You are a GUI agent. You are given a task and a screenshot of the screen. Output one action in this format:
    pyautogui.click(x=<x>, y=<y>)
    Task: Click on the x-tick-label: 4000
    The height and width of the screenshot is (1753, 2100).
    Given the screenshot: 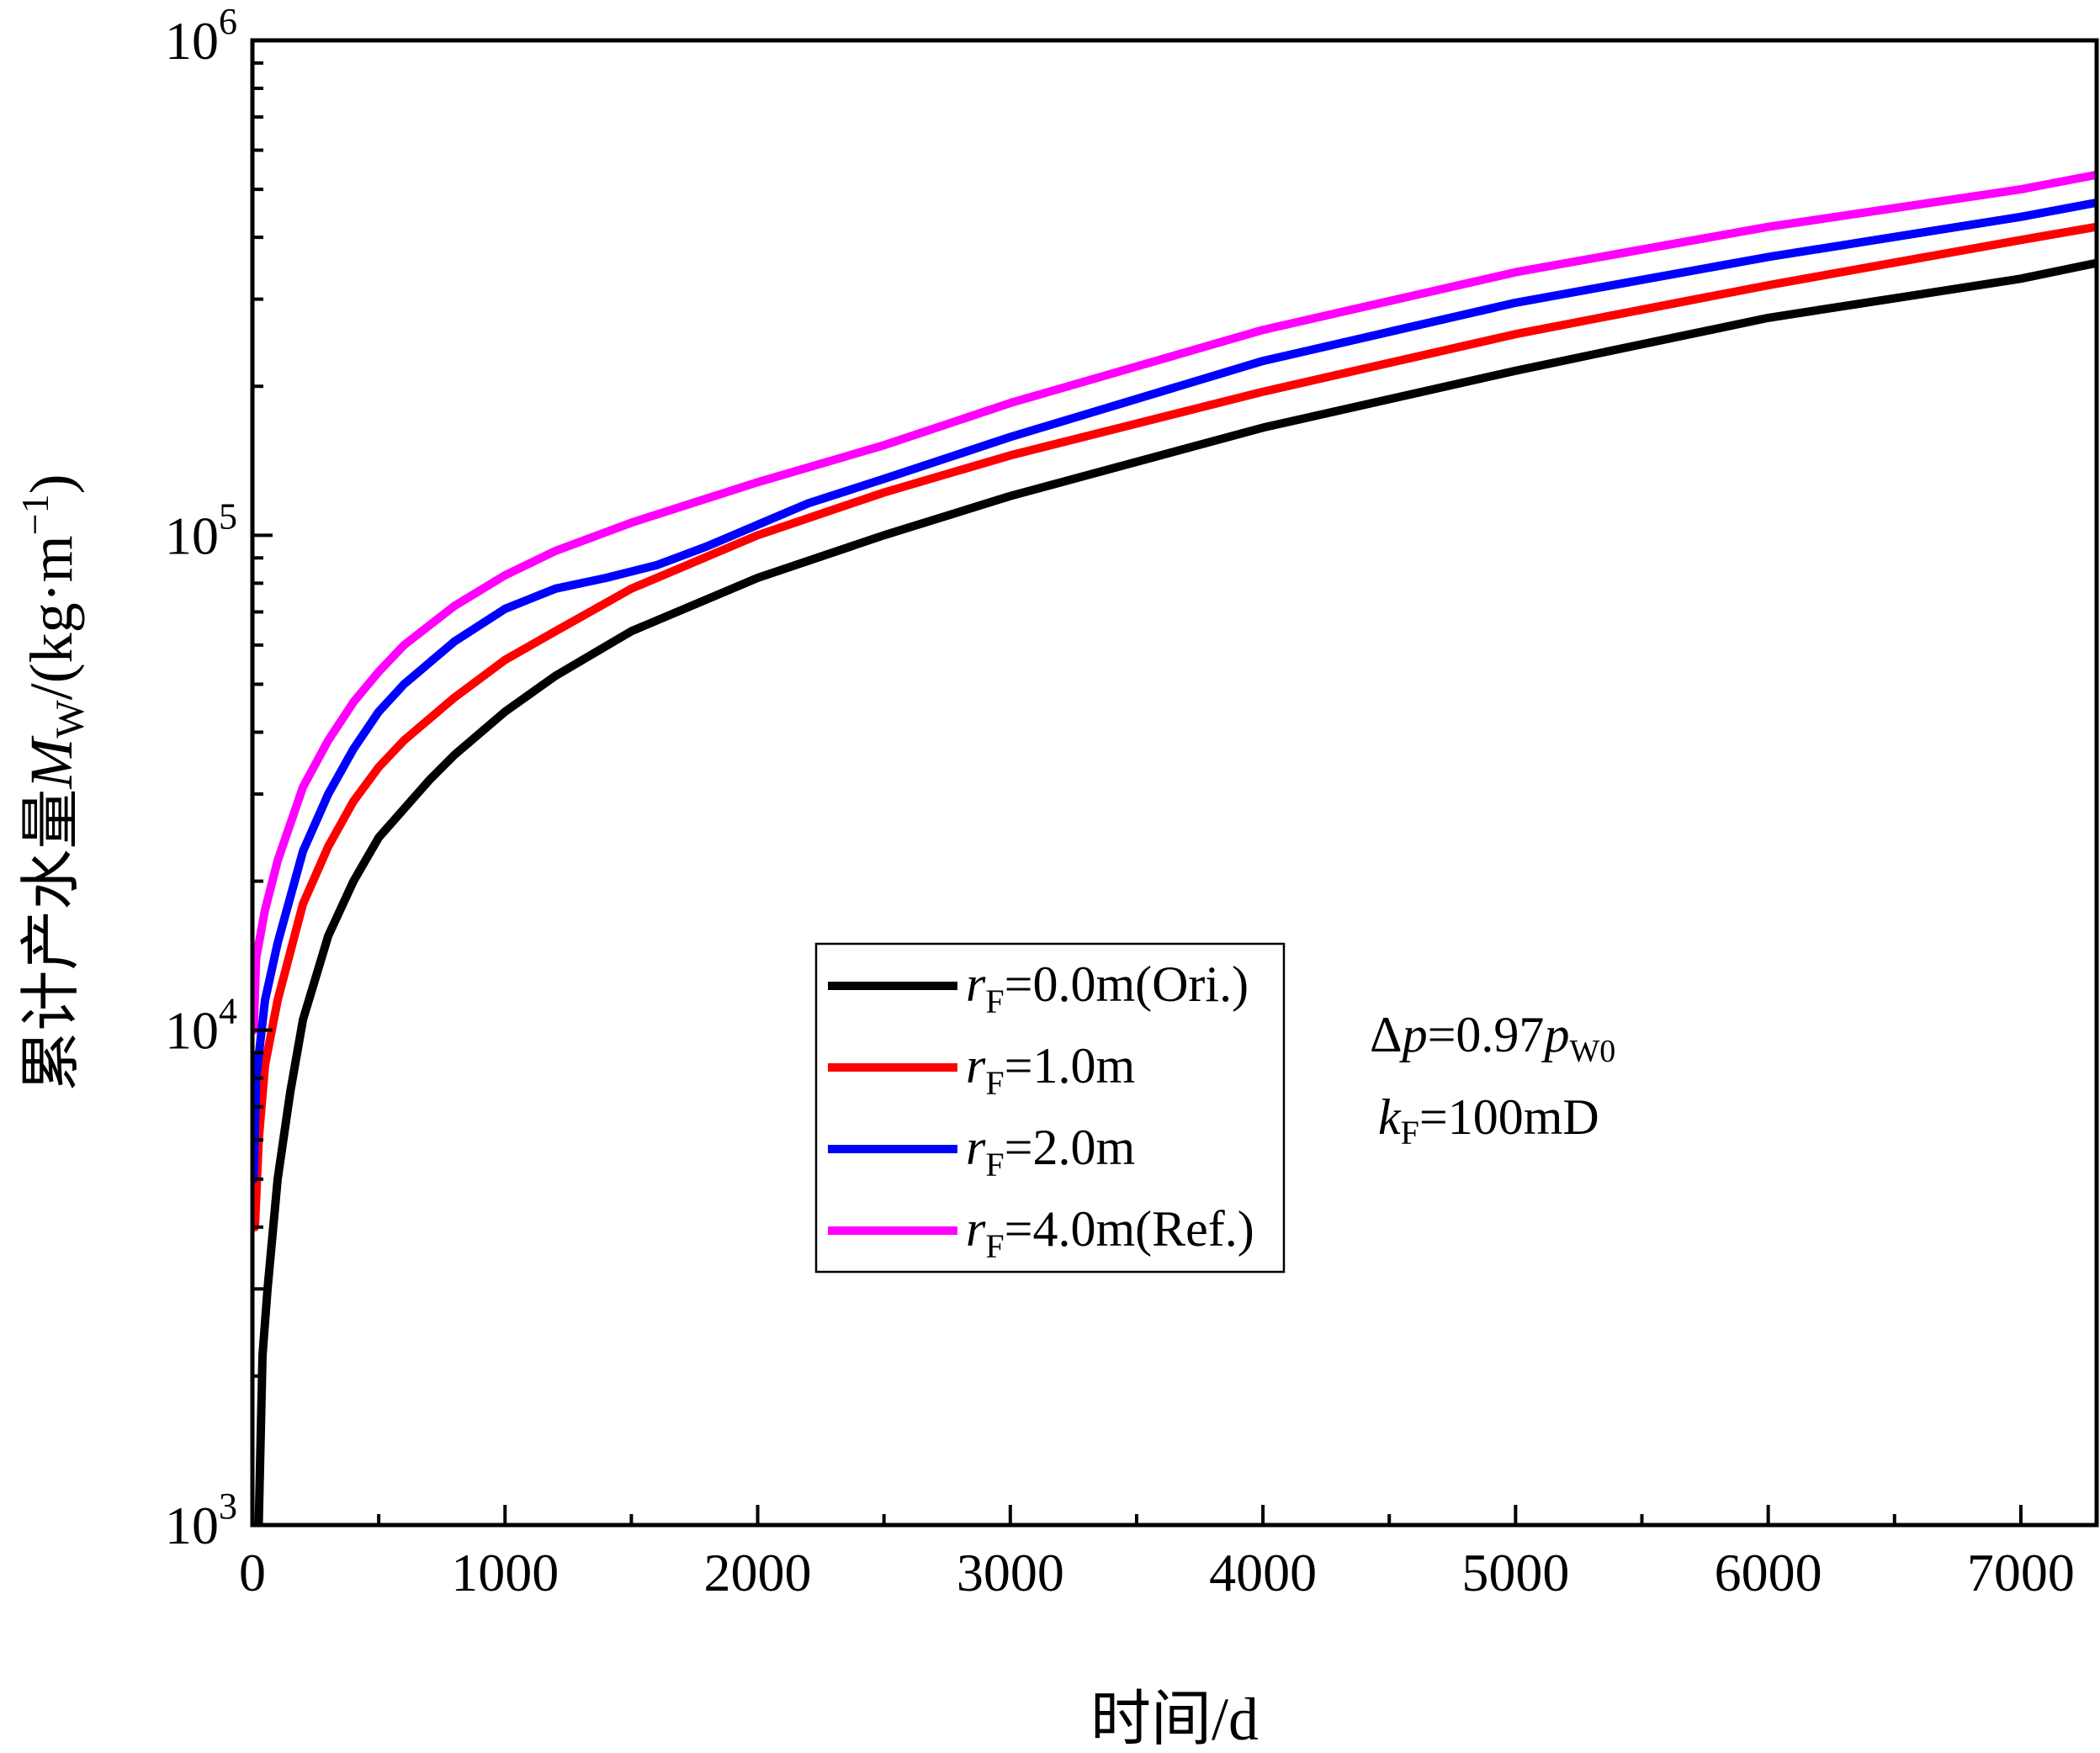 What is the action you would take?
    pyautogui.click(x=1263, y=1572)
    